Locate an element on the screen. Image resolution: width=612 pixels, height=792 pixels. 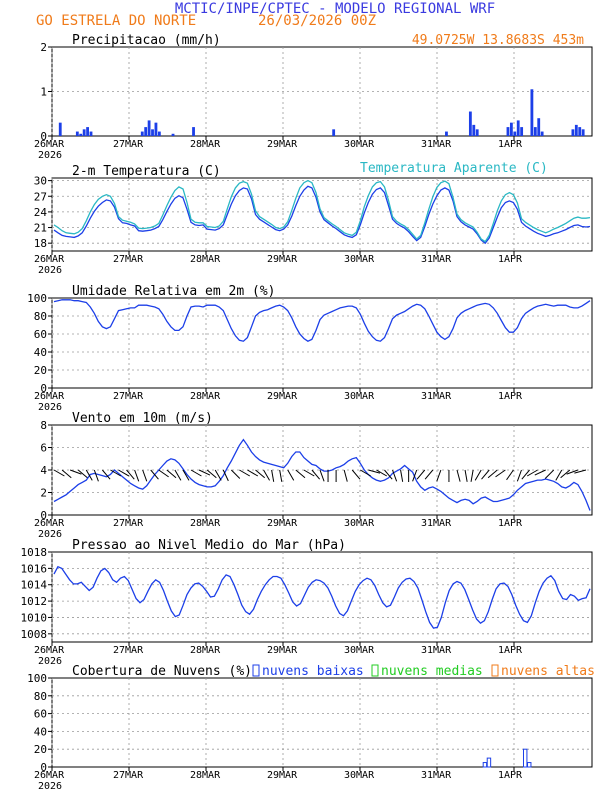
cloud-legend-1: nuvens medias is located at coordinates (432, 671).